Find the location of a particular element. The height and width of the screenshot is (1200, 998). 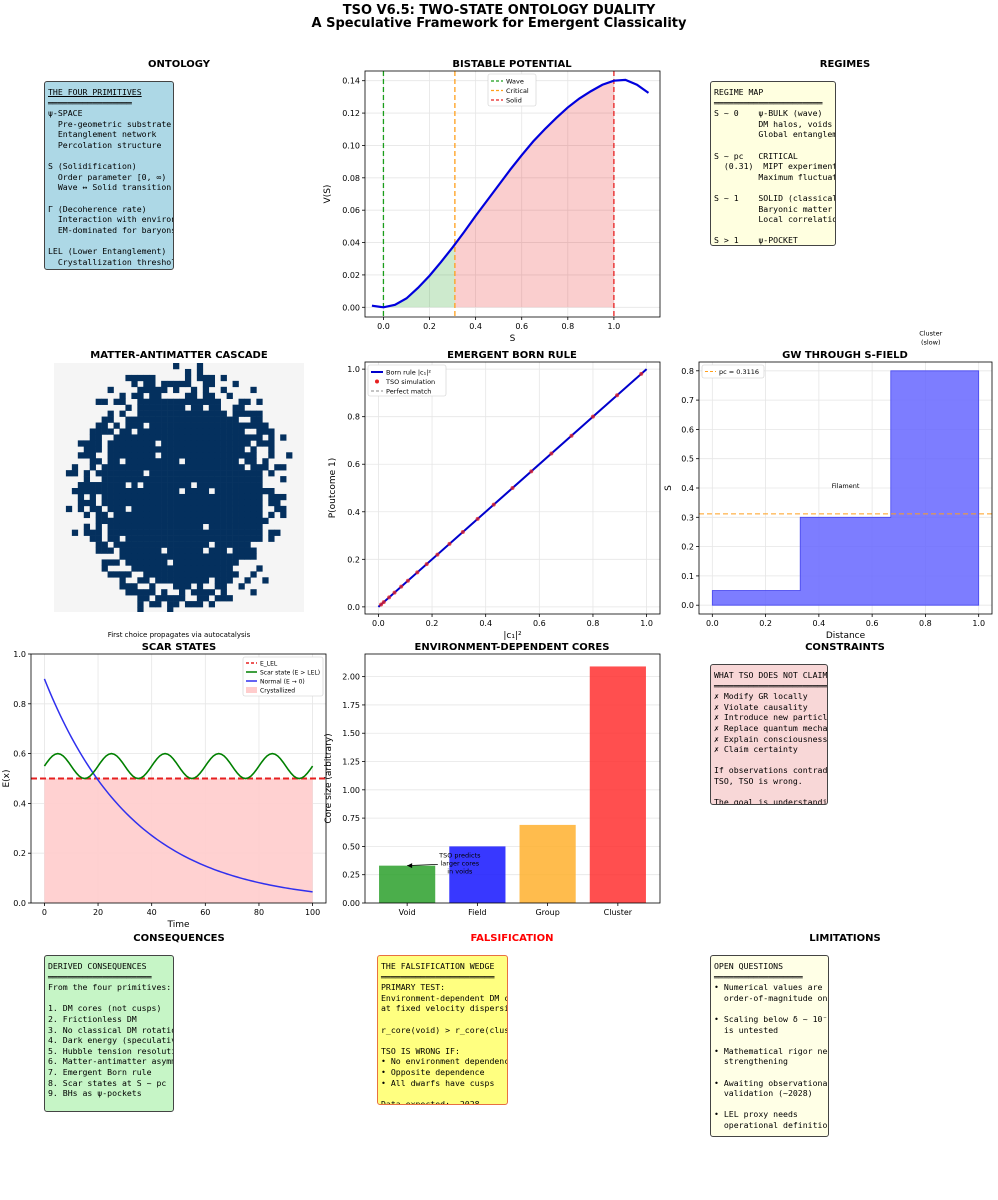

gw-annotation: (slow) is located at coordinates (931, 342).